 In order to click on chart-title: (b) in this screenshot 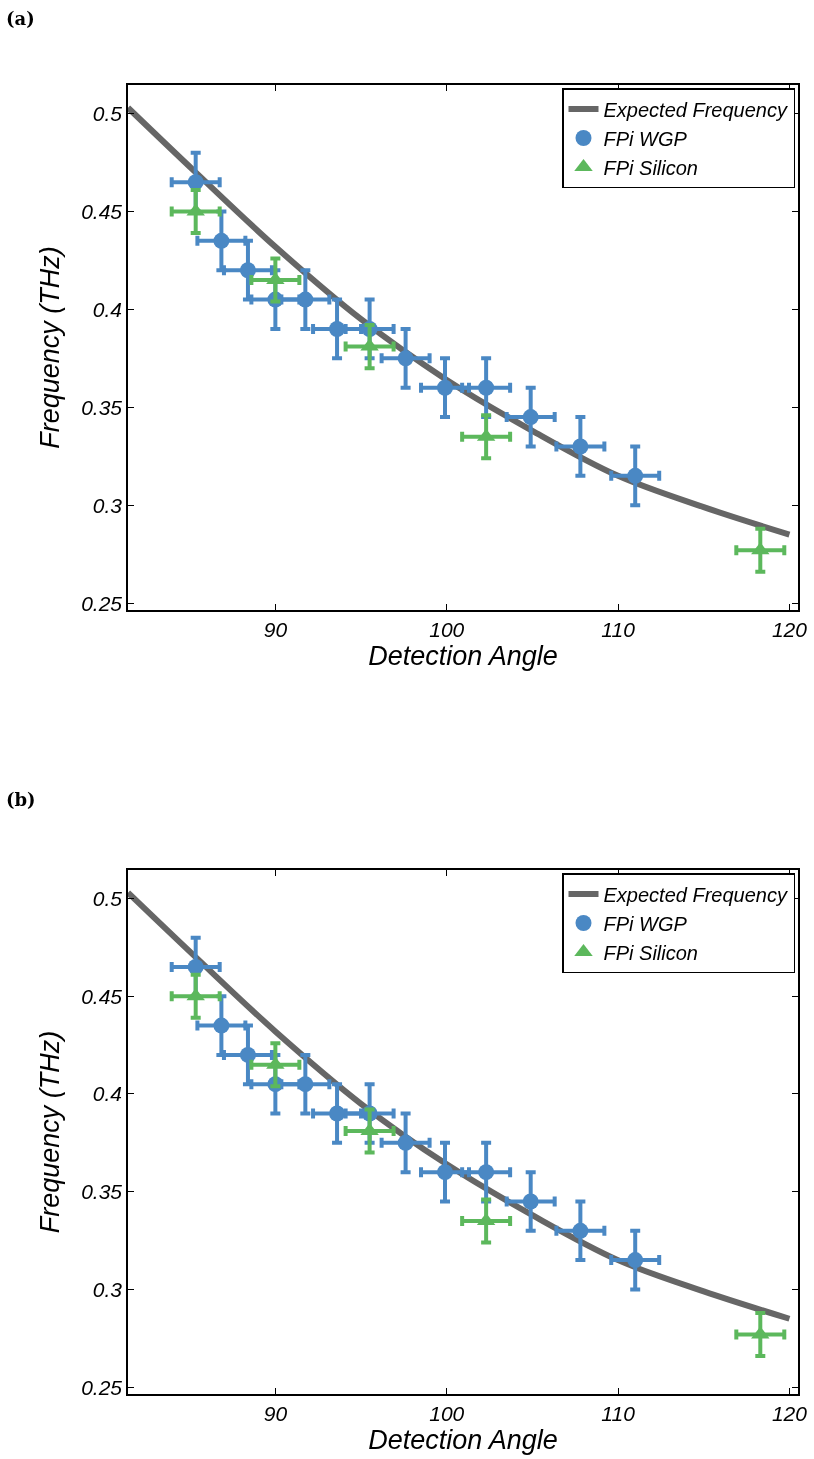, I will do `click(21, 799)`.